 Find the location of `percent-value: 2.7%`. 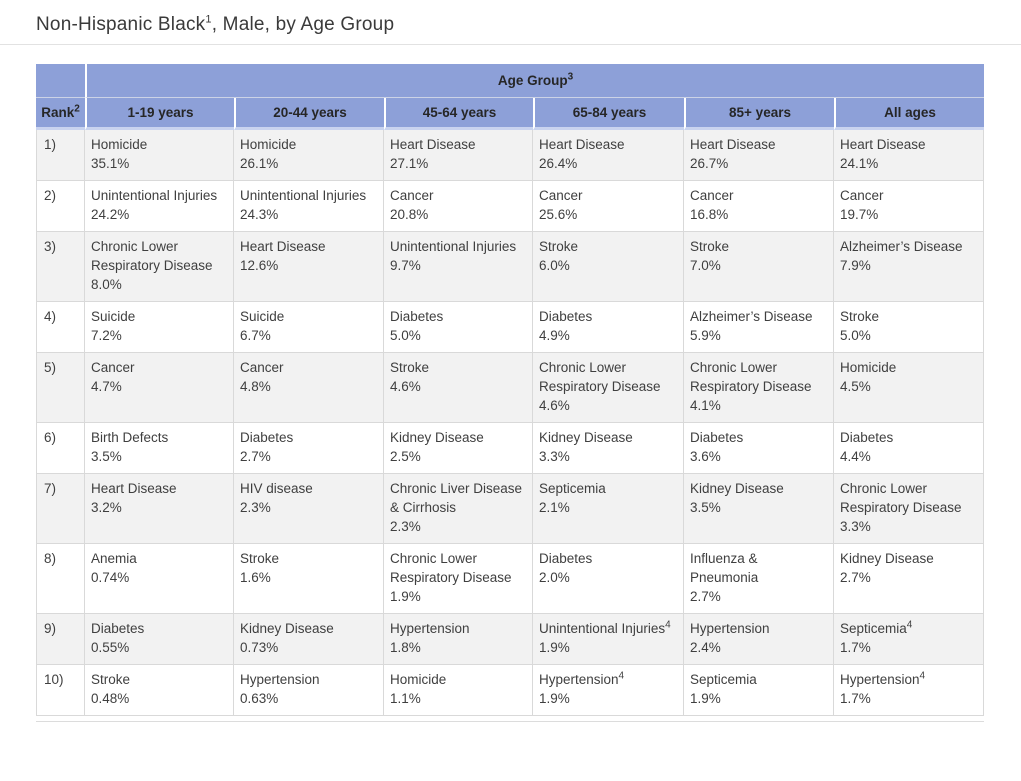

percent-value: 2.7% is located at coordinates (855, 577).